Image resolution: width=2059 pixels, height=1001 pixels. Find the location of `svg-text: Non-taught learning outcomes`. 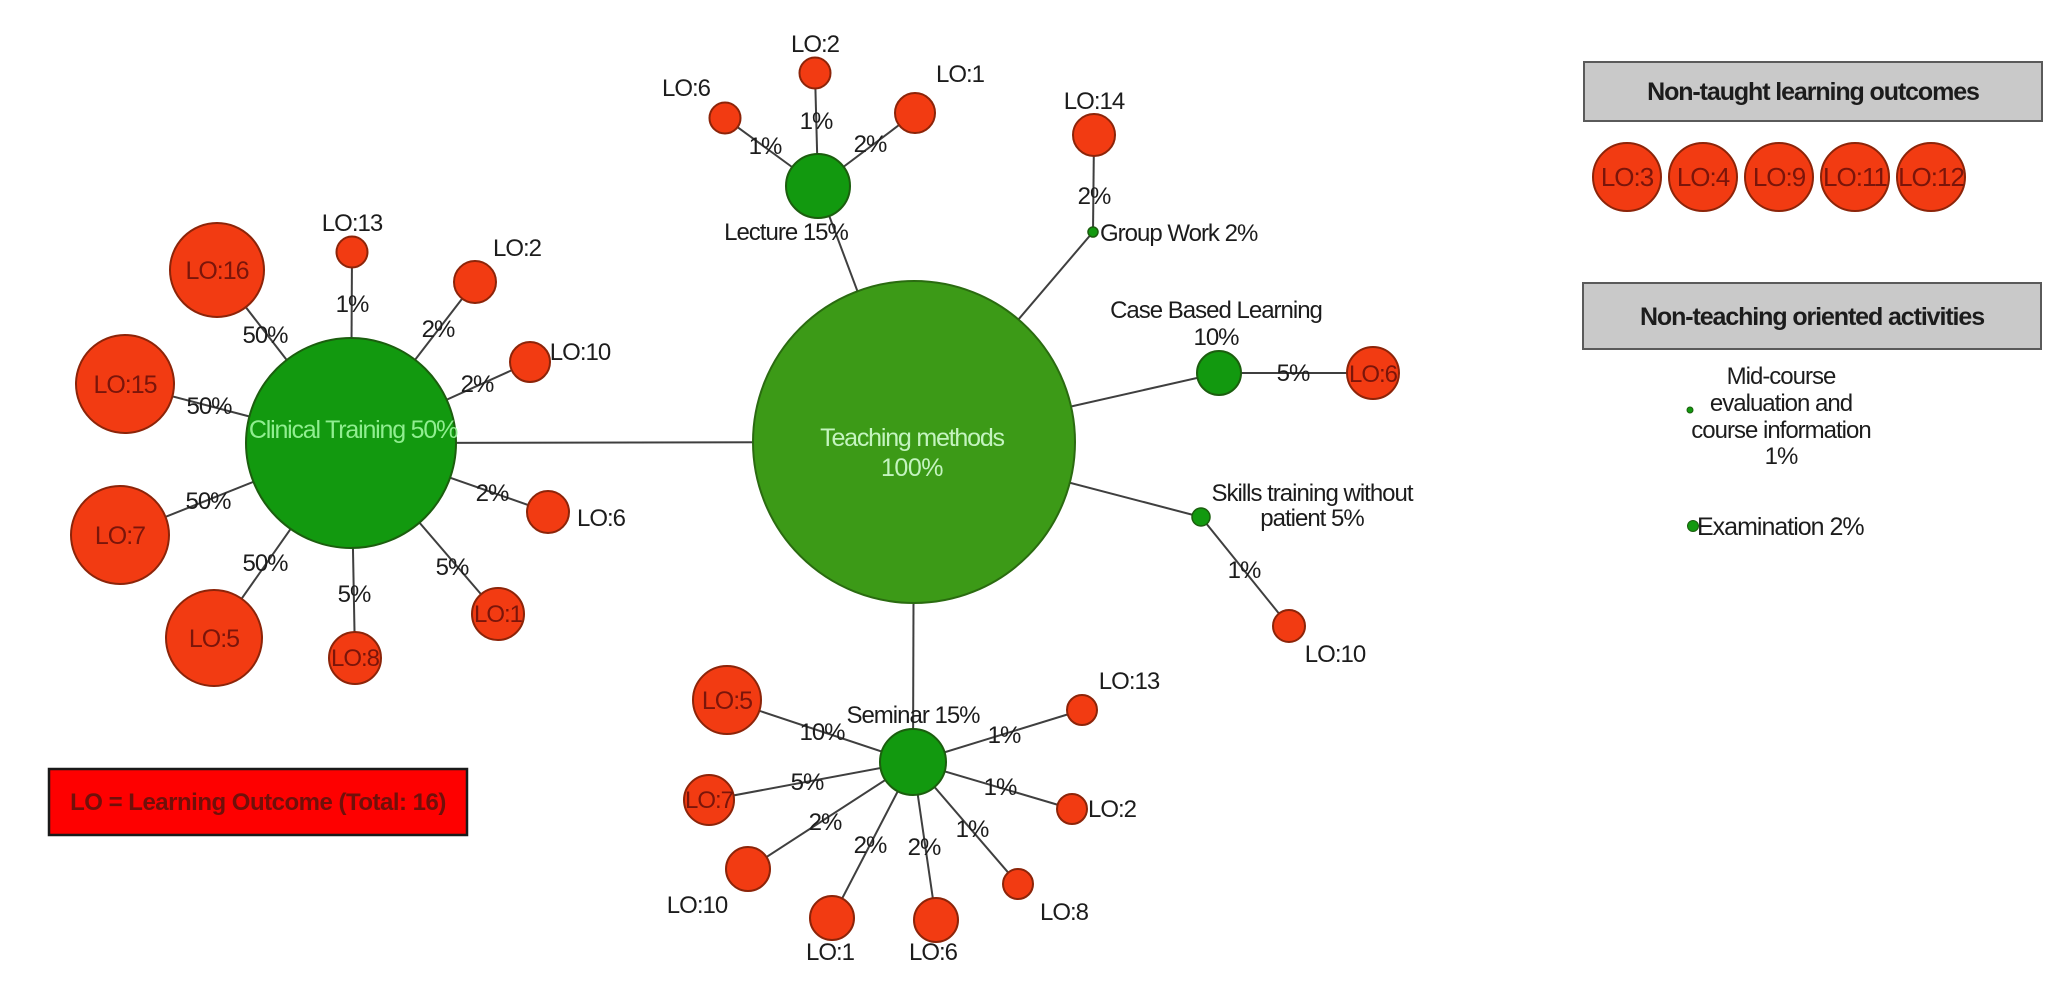

svg-text: Non-taught learning outcomes is located at coordinates (1813, 92).